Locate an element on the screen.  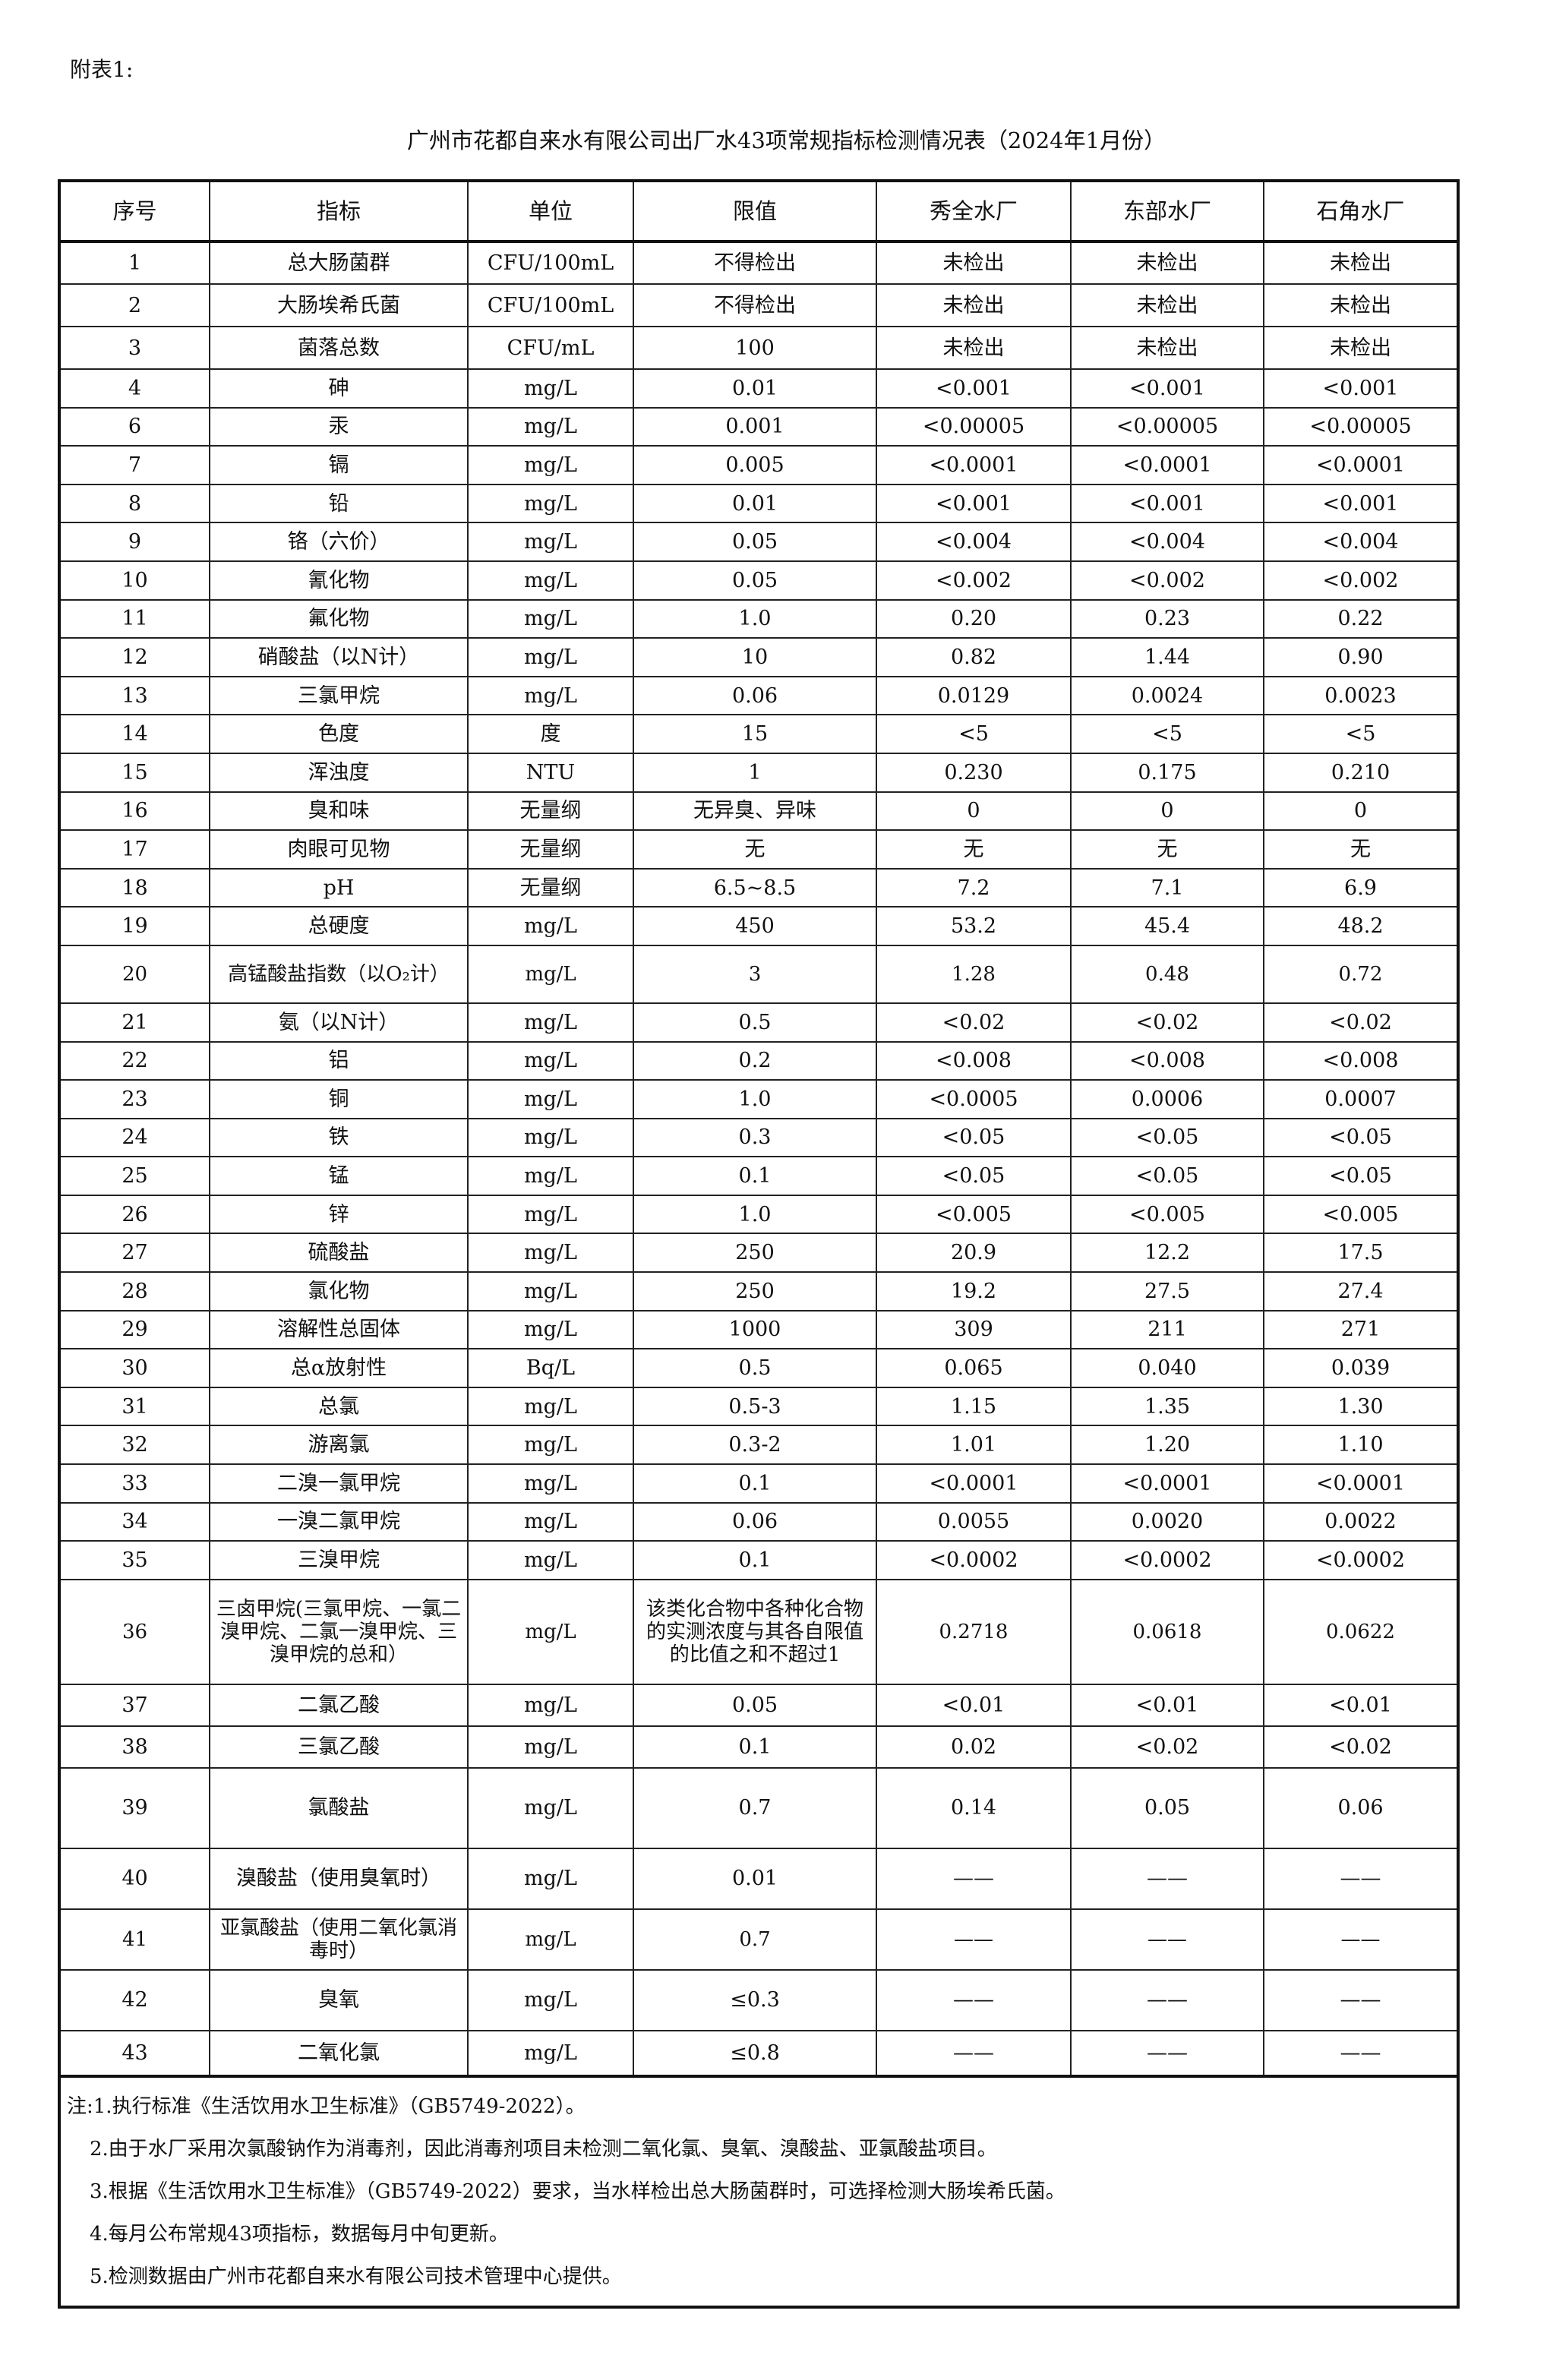
table-row: 39 氯酸盐 mg/L 0.7 0.14 0.05 0.06 is located at coordinates (758, 1807).